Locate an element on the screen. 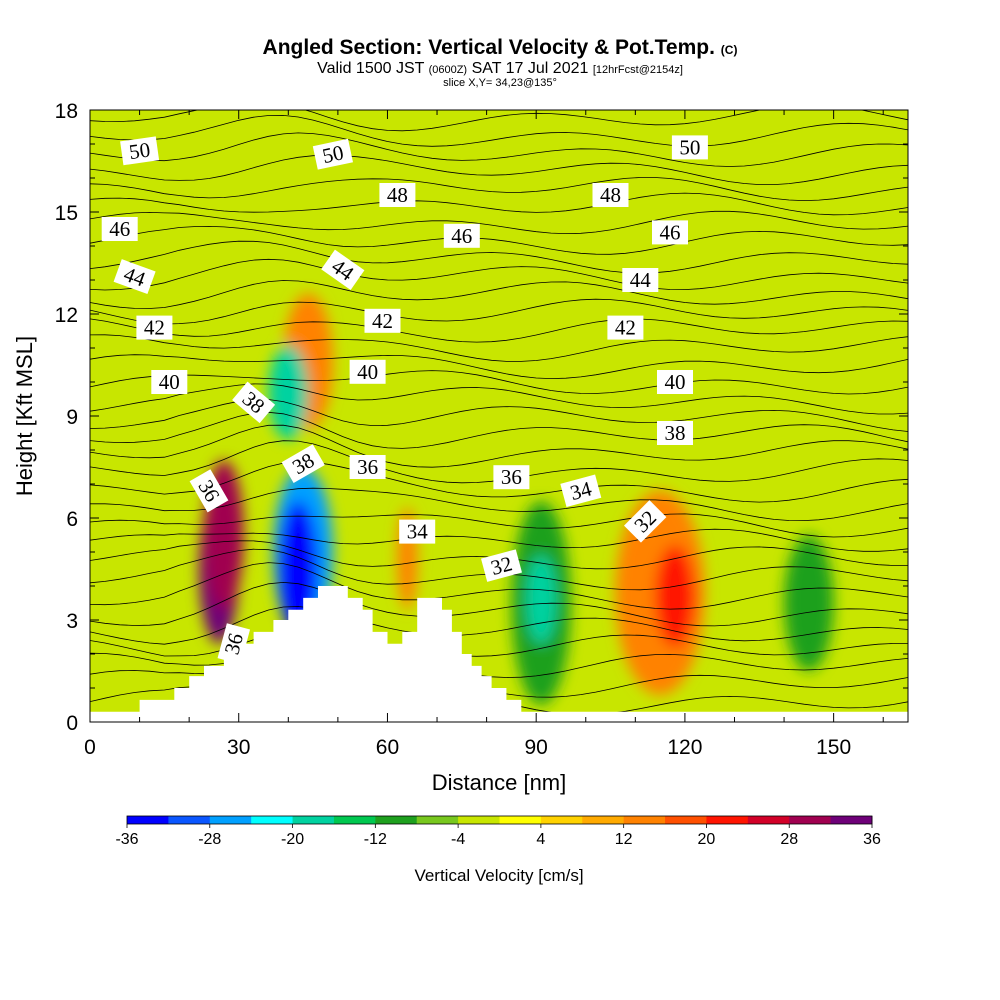 The width and height of the screenshot is (1000, 1000). y-tick-label: 12 is located at coordinates (66, 315).